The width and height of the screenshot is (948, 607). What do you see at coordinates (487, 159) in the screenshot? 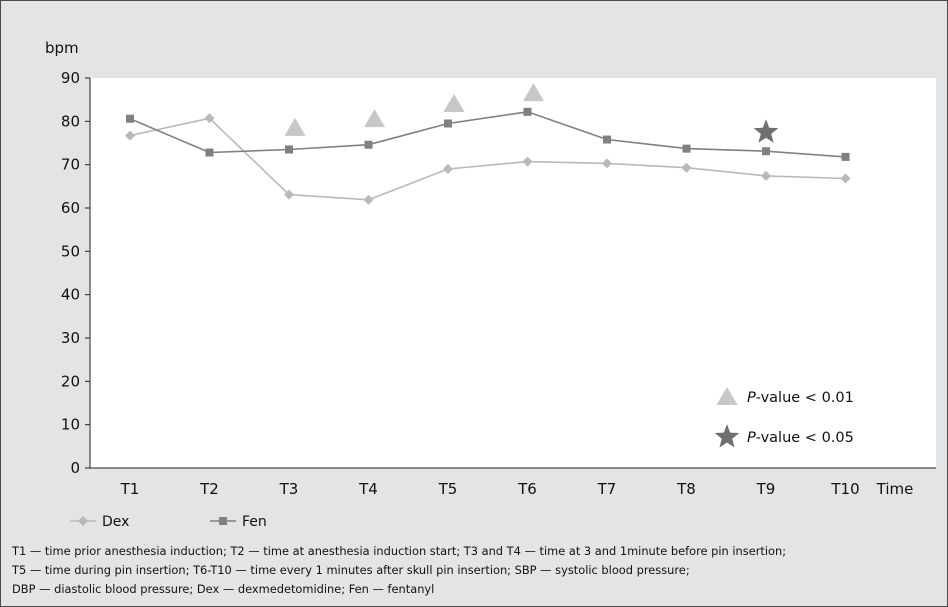
I see `series-line-dex` at bounding box center [487, 159].